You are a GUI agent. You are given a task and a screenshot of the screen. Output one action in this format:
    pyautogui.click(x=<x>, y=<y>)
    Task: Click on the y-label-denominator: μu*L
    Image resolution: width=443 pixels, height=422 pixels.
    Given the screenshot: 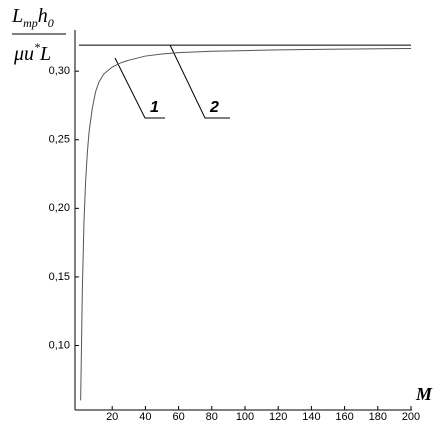 What is the action you would take?
    pyautogui.click(x=32, y=52)
    